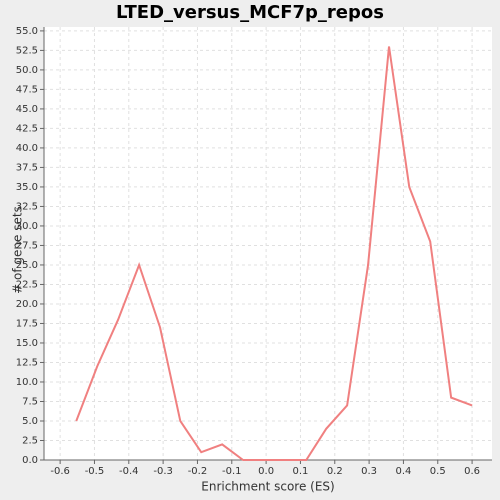  What do you see at coordinates (438, 471) in the screenshot?
I see `x-tick-label: 0.5` at bounding box center [438, 471].